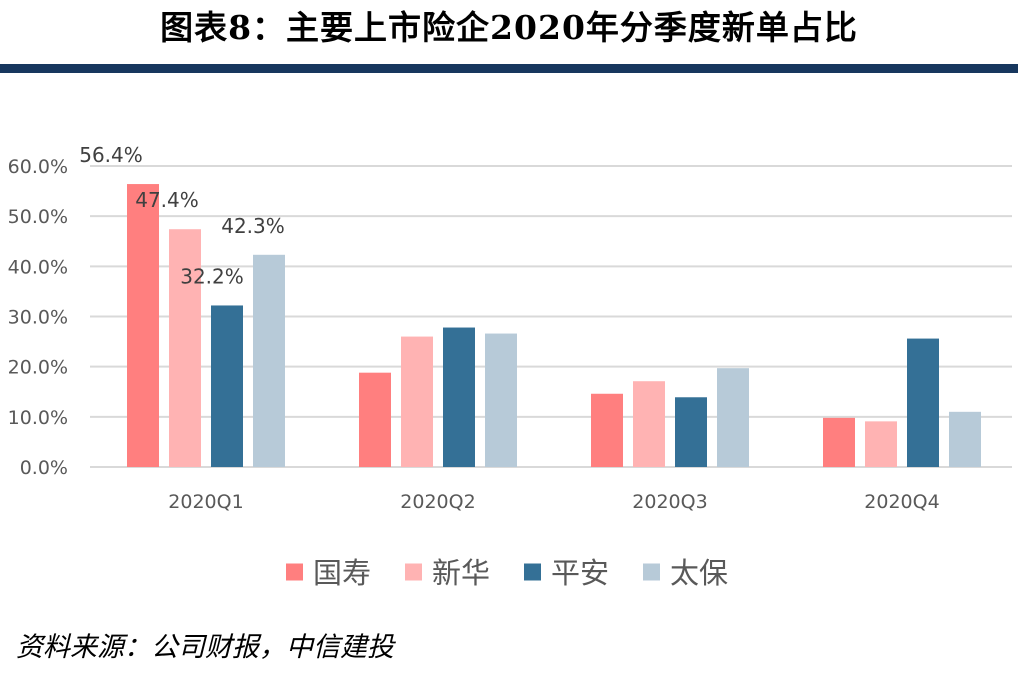 The width and height of the screenshot is (1018, 674). I want to click on legend-item: 平安, so click(566, 573).